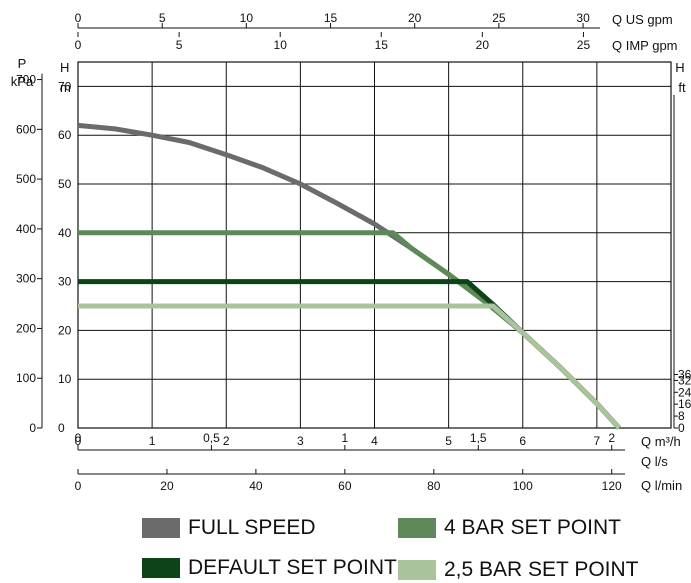  What do you see at coordinates (179, 45) in the screenshot?
I see `tick-label-imp-gpm: 5` at bounding box center [179, 45].